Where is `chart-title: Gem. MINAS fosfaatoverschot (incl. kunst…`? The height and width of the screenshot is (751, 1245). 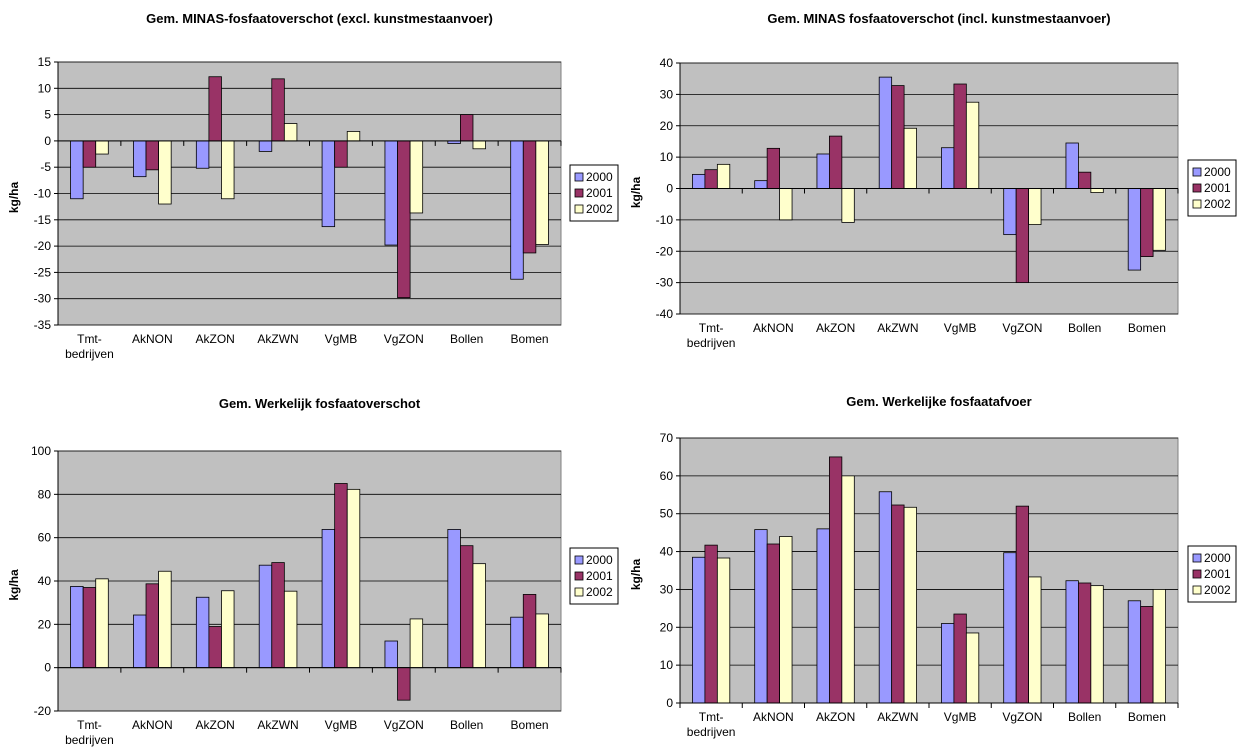 chart-title: Gem. MINAS fosfaatoverschot (incl. kunst… is located at coordinates (938, 18).